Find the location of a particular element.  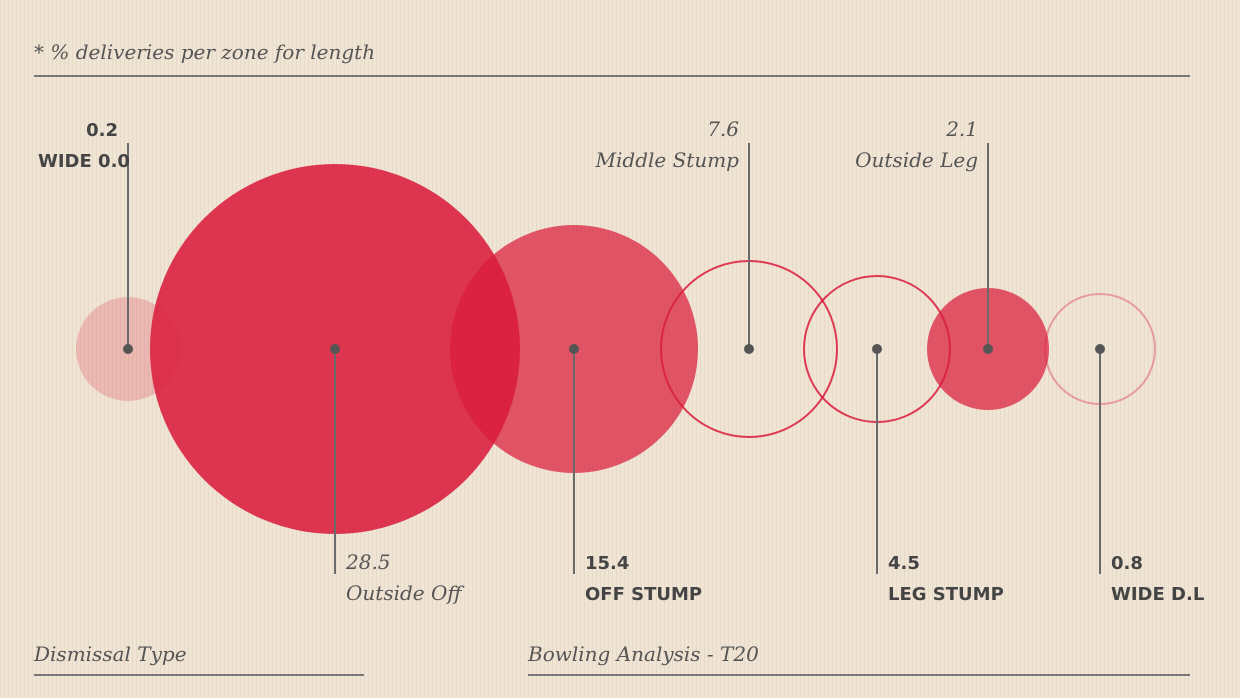

footer-dismissal-type: Dismissal Type is located at coordinates (110, 654).